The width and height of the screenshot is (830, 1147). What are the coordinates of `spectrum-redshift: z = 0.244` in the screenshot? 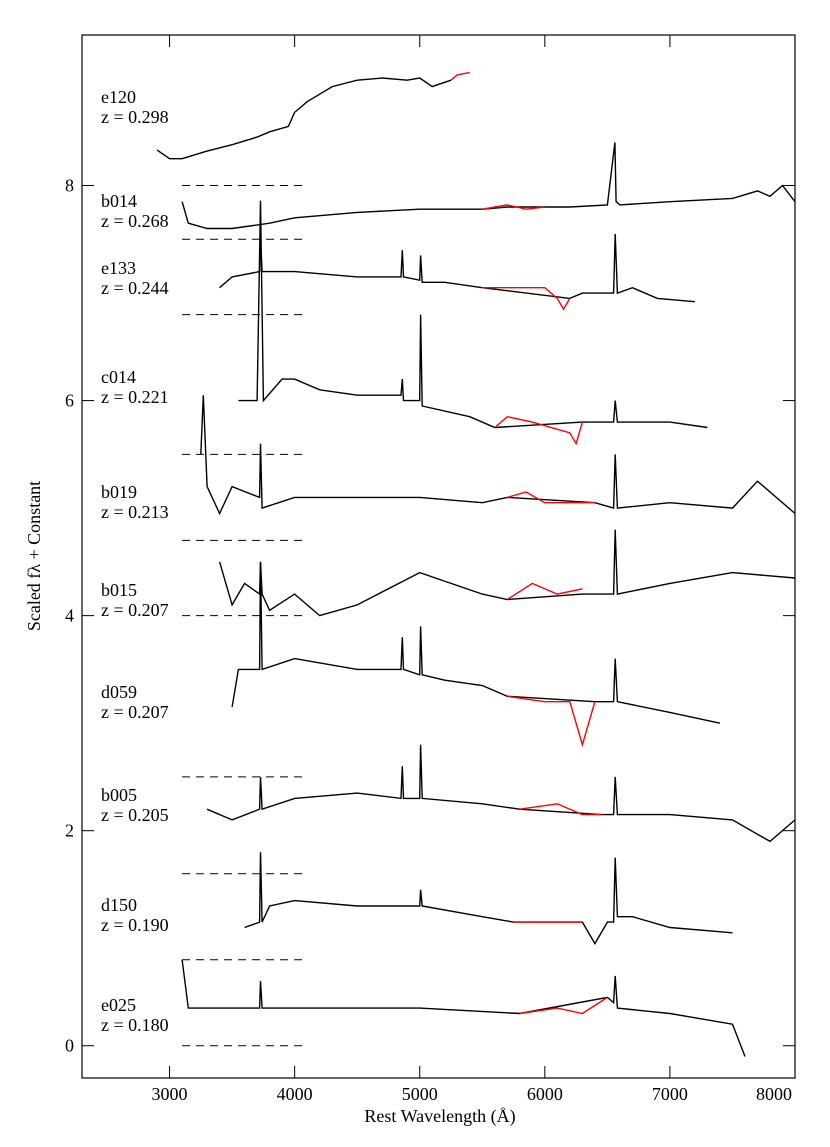 It's located at (135, 288).